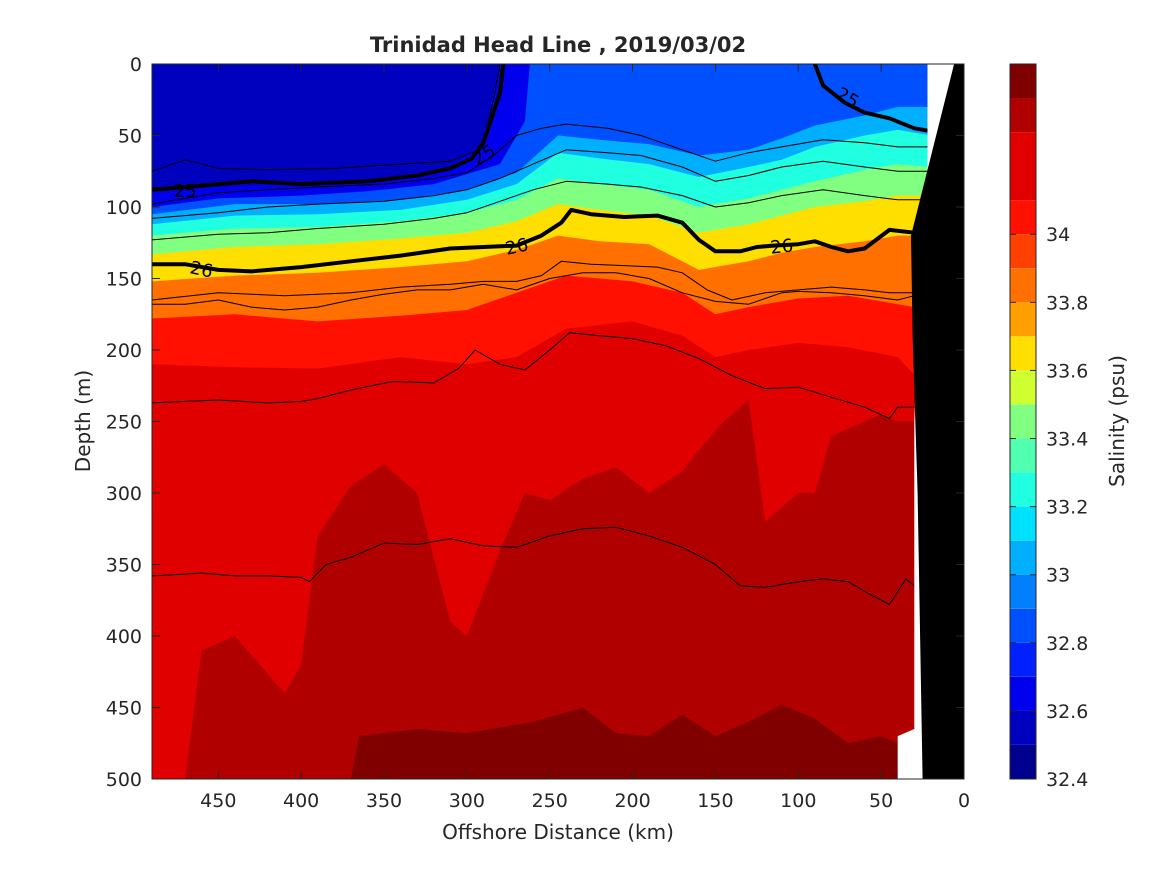 The width and height of the screenshot is (1167, 875). I want to click on y-tick-label: 300, so click(124, 494).